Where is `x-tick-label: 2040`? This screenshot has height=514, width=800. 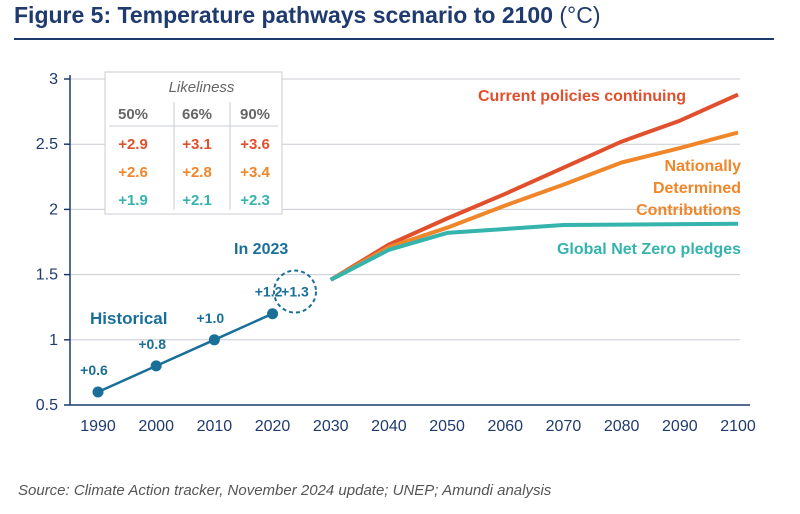 x-tick-label: 2040 is located at coordinates (389, 426).